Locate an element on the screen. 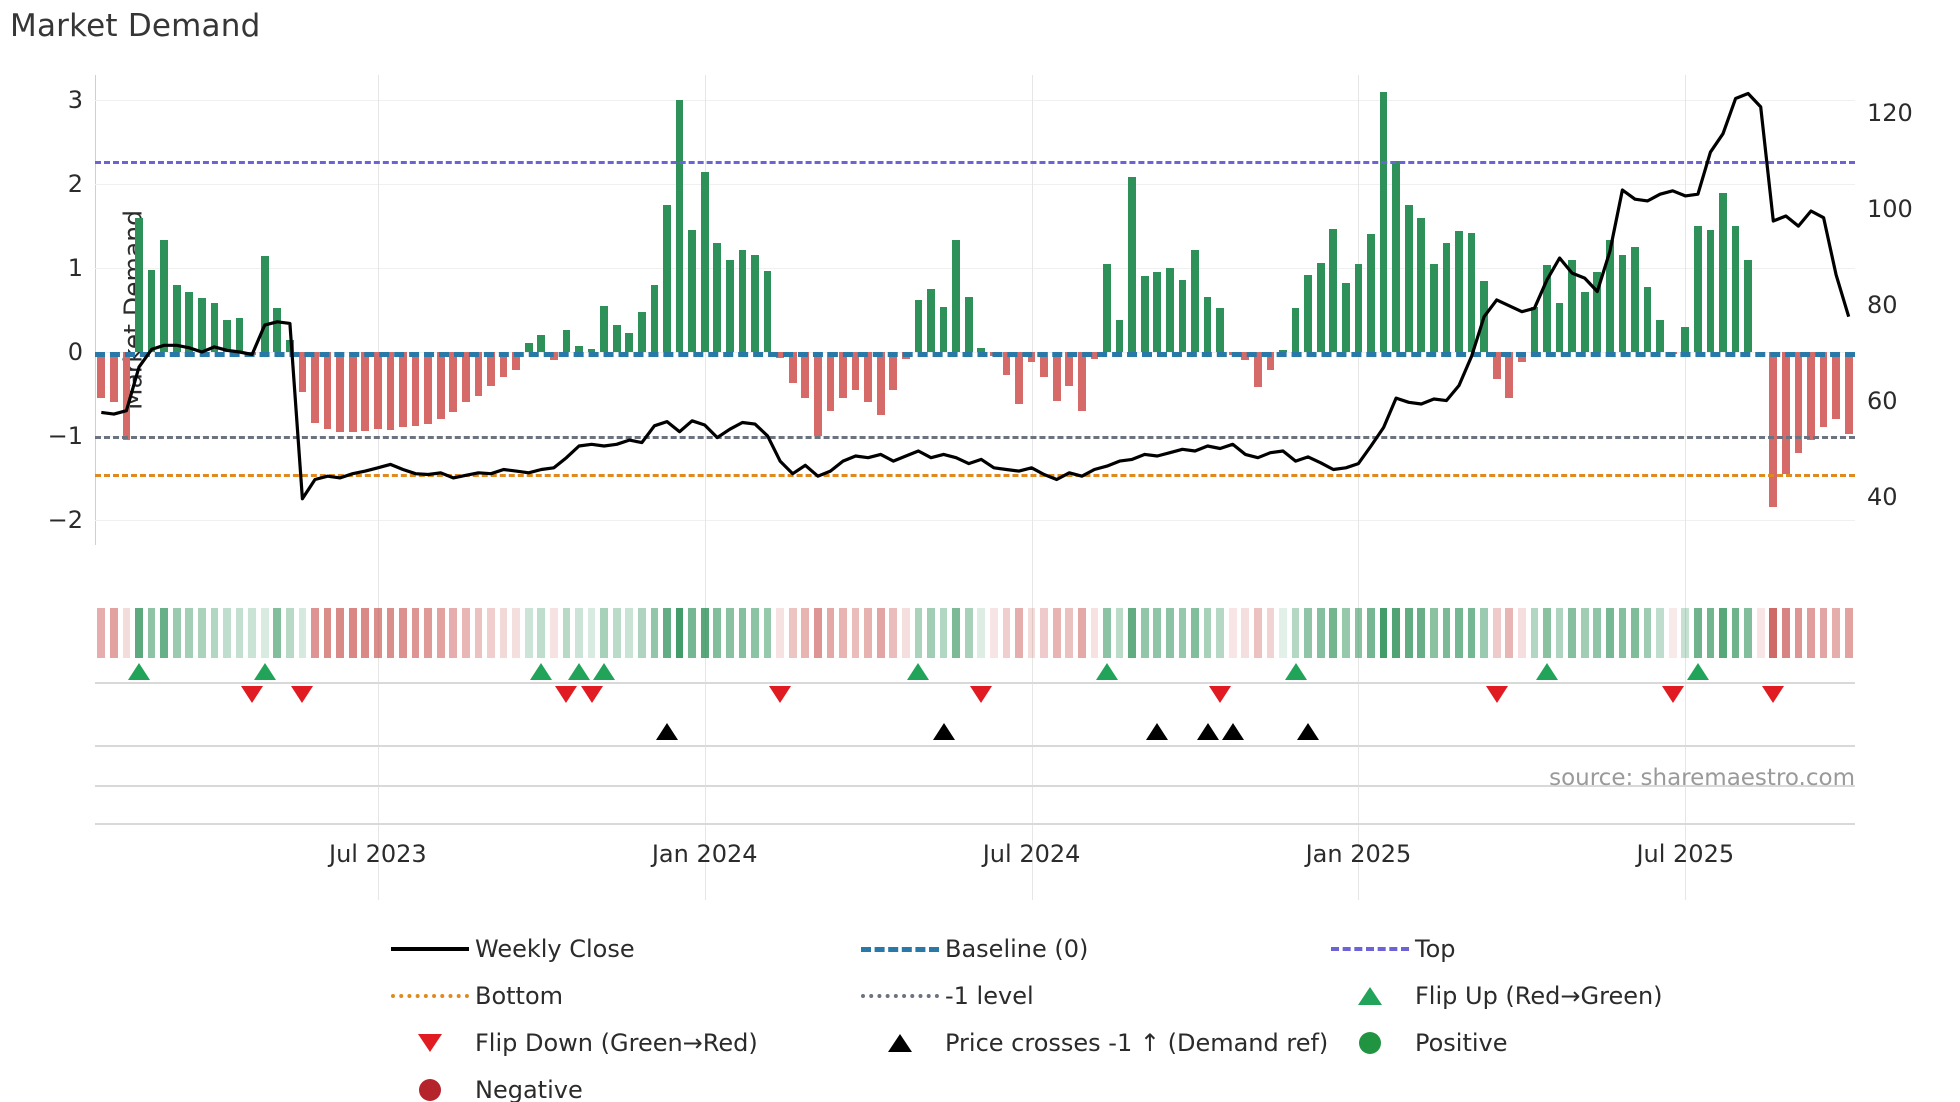  legend-item: Flip Up (Red→Green) is located at coordinates (1535, 996).